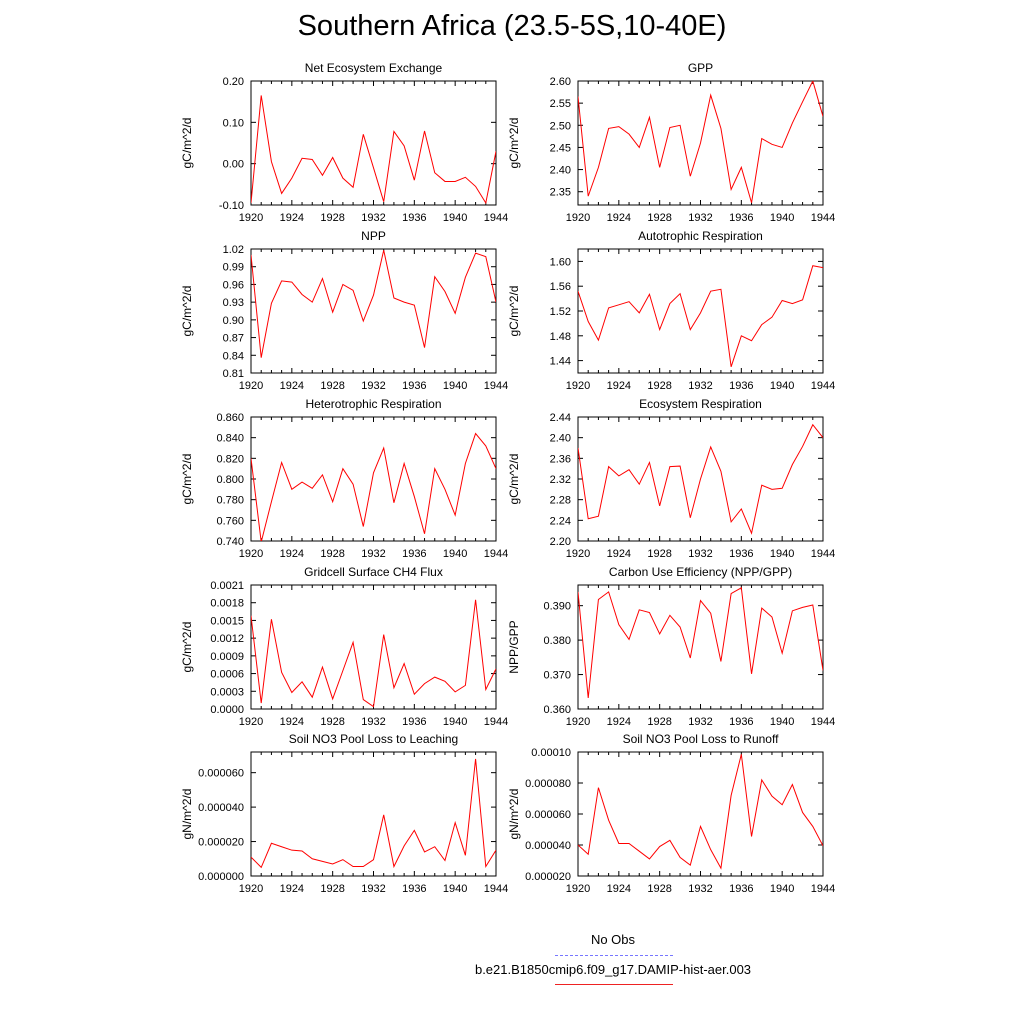  I want to click on y-tick-label: 0.000080, so click(548, 784).